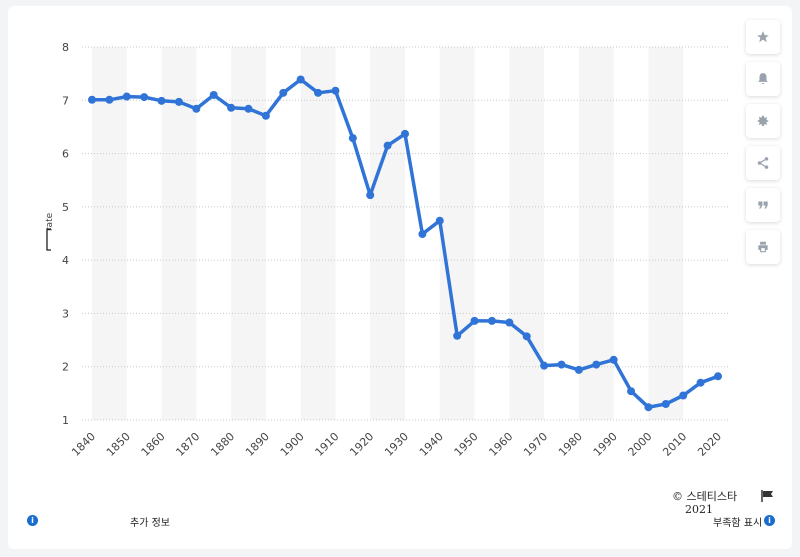 The image size is (800, 557). I want to click on y-tick-label: 5, so click(65, 207).